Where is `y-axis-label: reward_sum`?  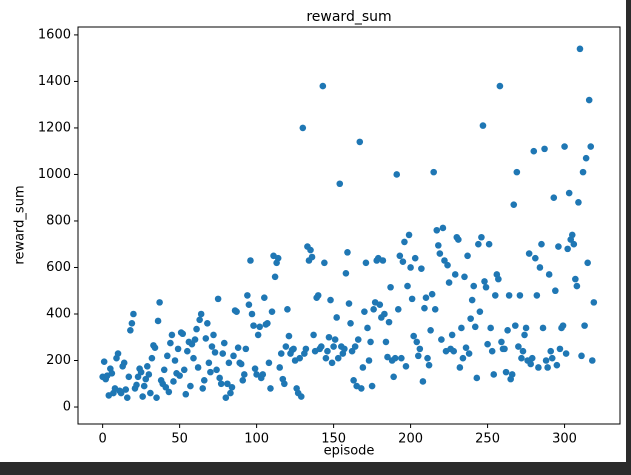 y-axis-label: reward_sum is located at coordinates (20, 224).